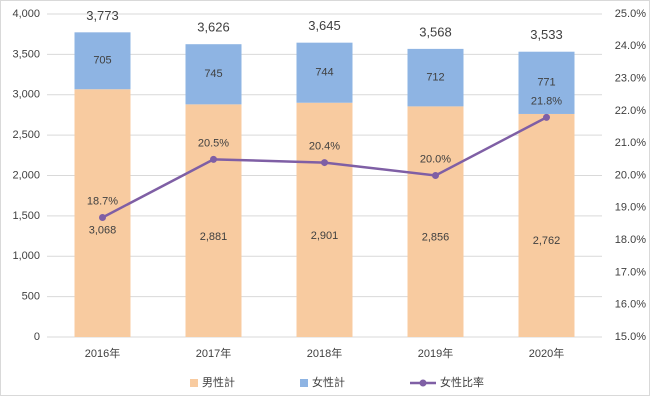 This screenshot has height=396, width=650. Describe the element at coordinates (26, 256) in the screenshot. I see `y-tick-label: 1,000` at that location.